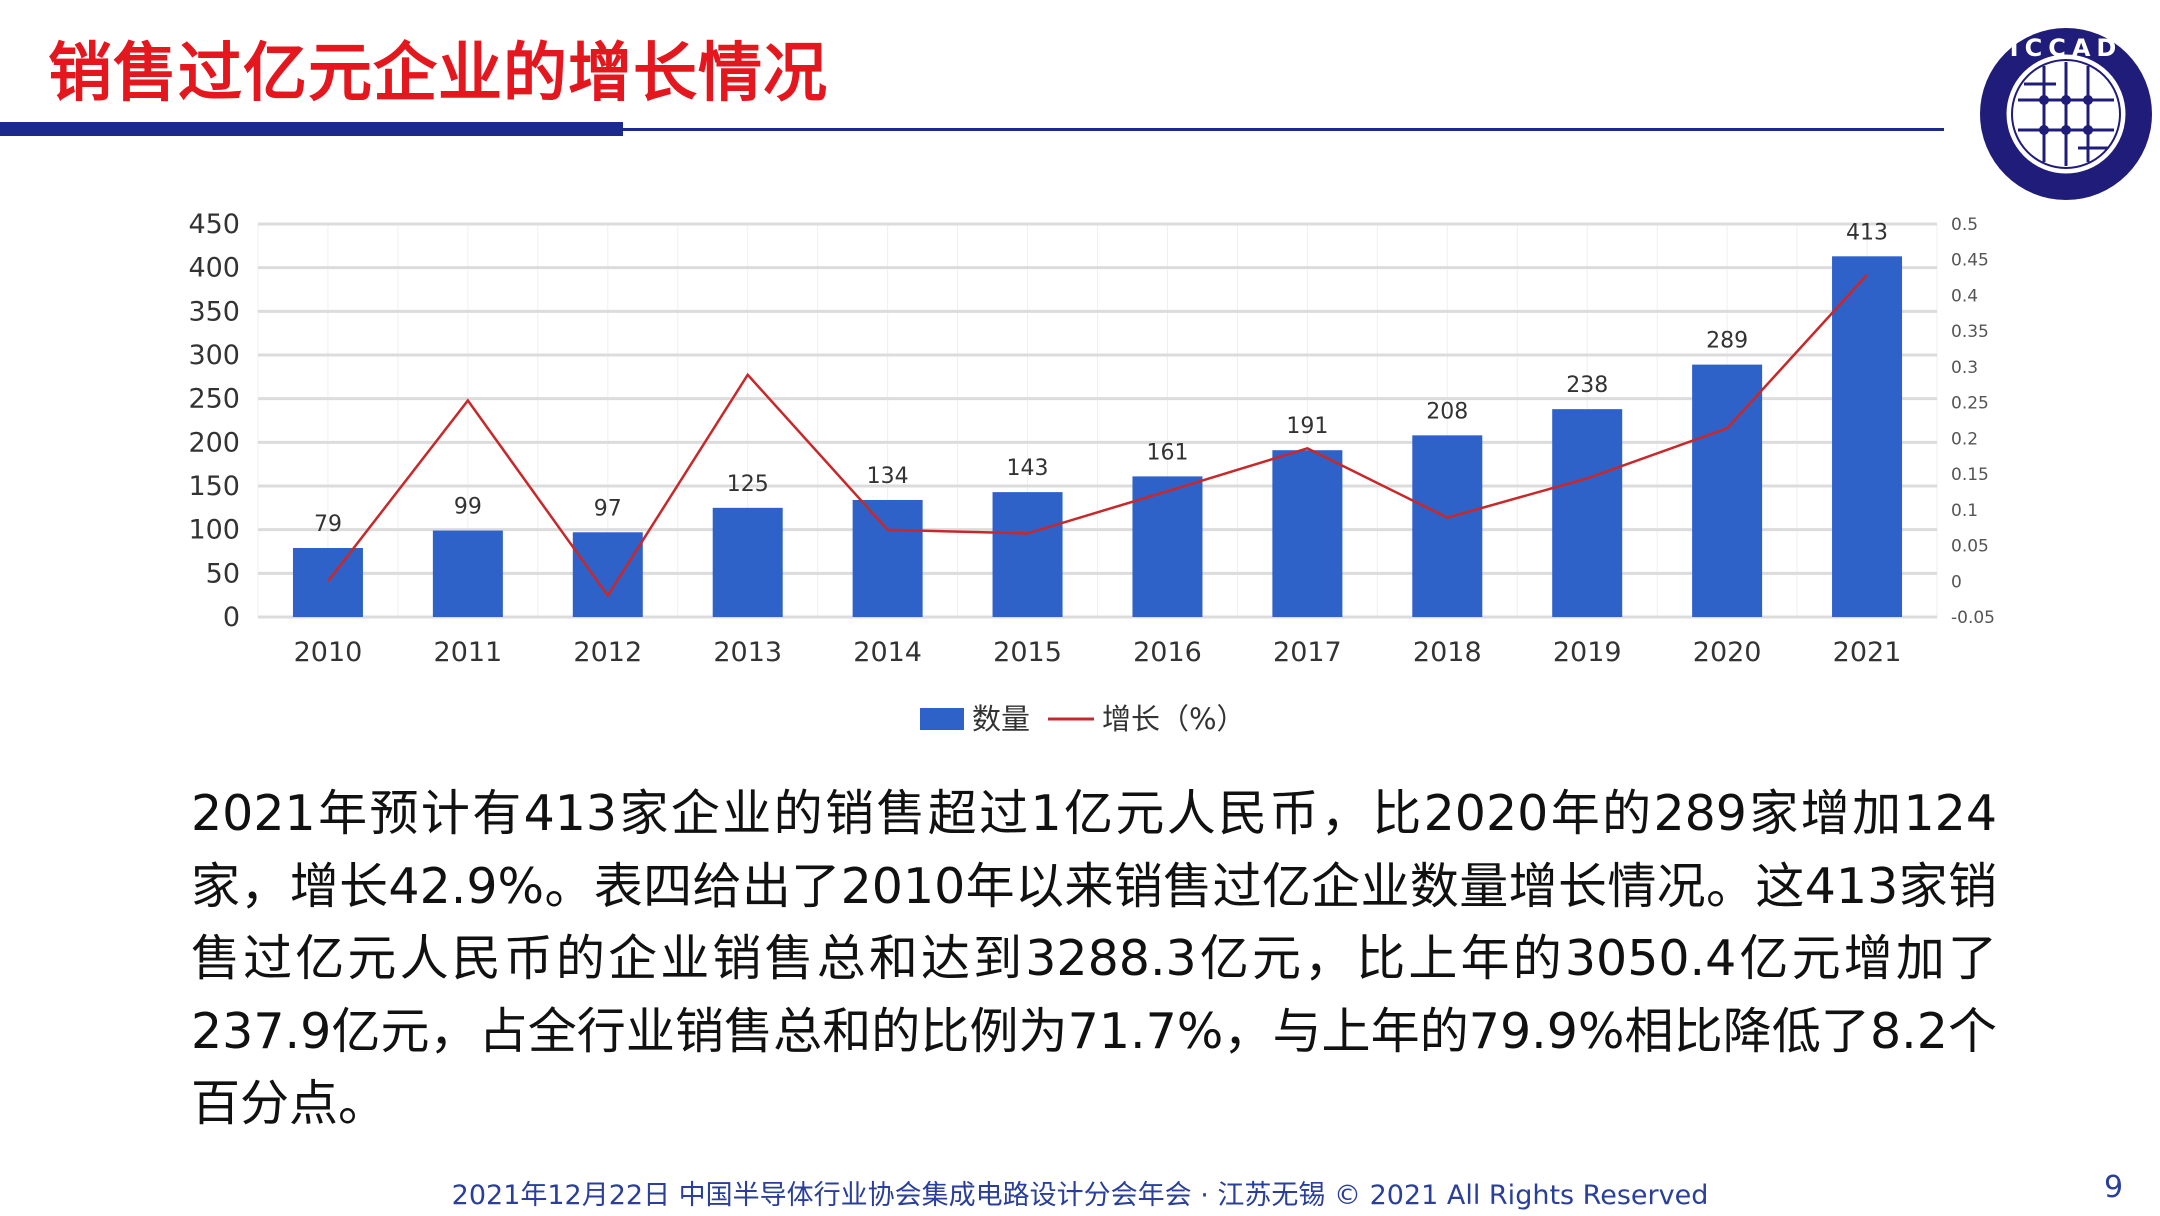 Image resolution: width=2160 pixels, height=1216 pixels. Describe the element at coordinates (608, 508) in the screenshot. I see `data-label: 97` at that location.